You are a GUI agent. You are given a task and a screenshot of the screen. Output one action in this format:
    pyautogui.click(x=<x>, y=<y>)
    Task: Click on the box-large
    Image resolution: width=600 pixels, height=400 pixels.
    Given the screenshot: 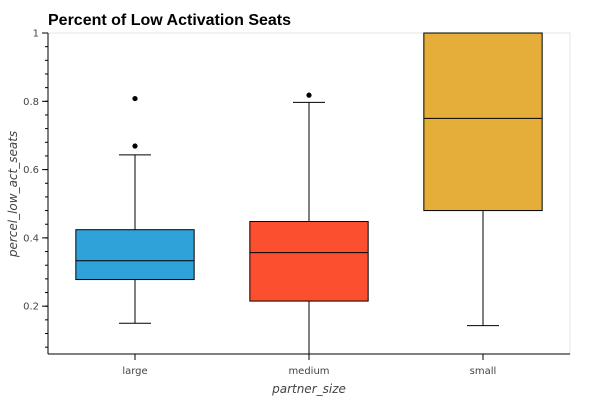 What is the action you would take?
    pyautogui.click(x=135, y=209)
    